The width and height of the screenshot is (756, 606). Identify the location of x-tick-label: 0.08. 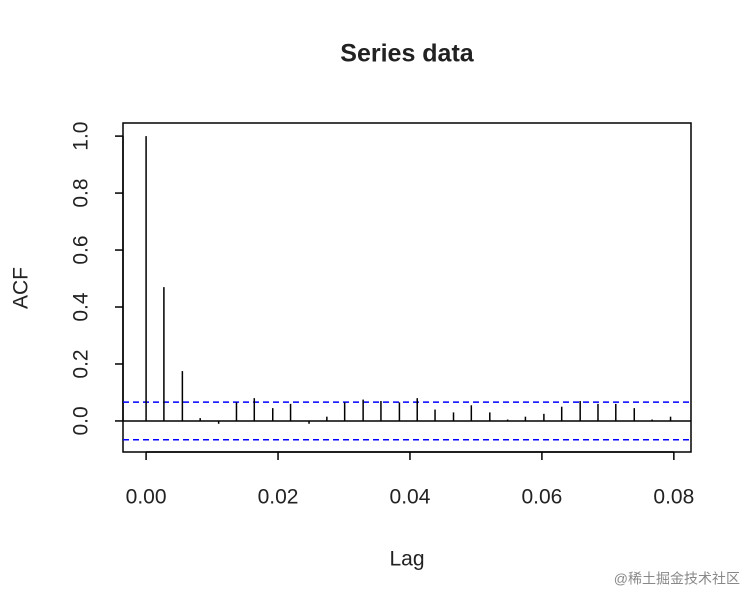
(673, 497).